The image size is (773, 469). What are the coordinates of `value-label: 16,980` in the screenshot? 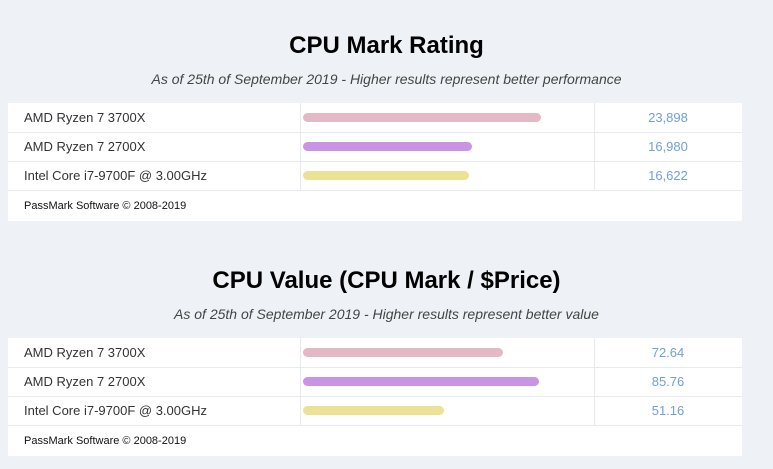 It's located at (668, 146).